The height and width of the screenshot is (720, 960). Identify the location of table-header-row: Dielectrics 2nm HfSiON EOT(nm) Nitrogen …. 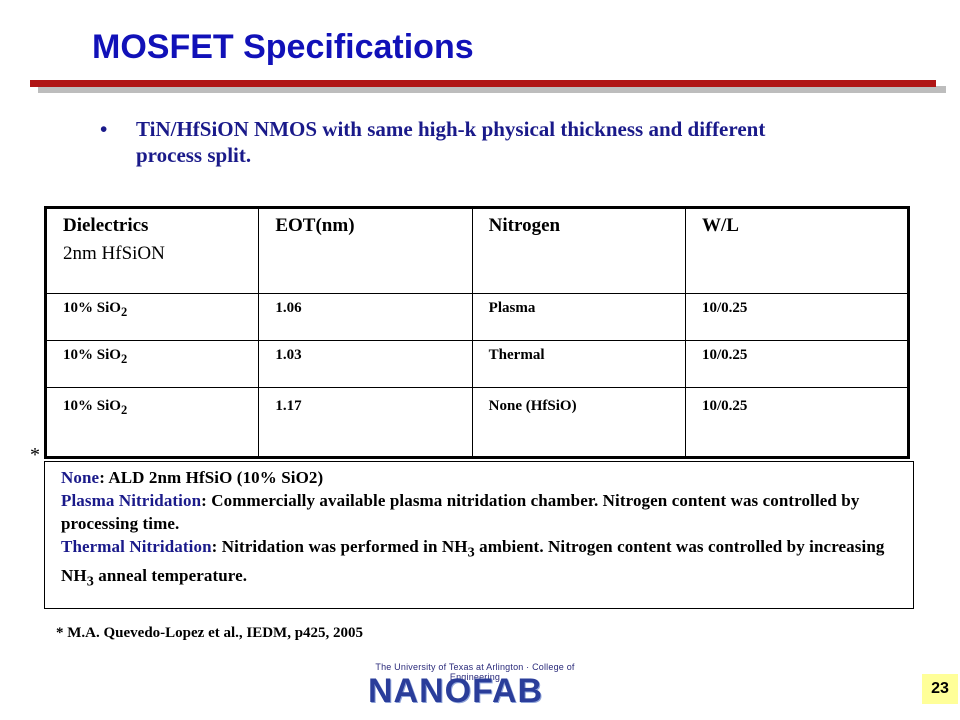
(477, 250).